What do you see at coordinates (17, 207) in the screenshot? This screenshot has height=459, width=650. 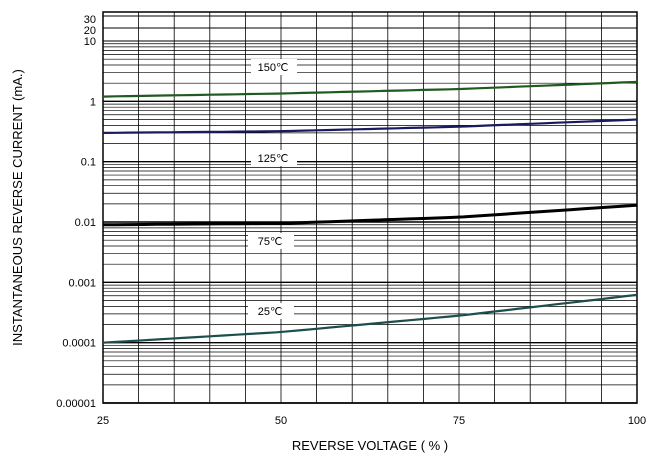 I see `y-axis-label: INSTANTANEOUS REVERSE CURRENT (mA.)` at bounding box center [17, 207].